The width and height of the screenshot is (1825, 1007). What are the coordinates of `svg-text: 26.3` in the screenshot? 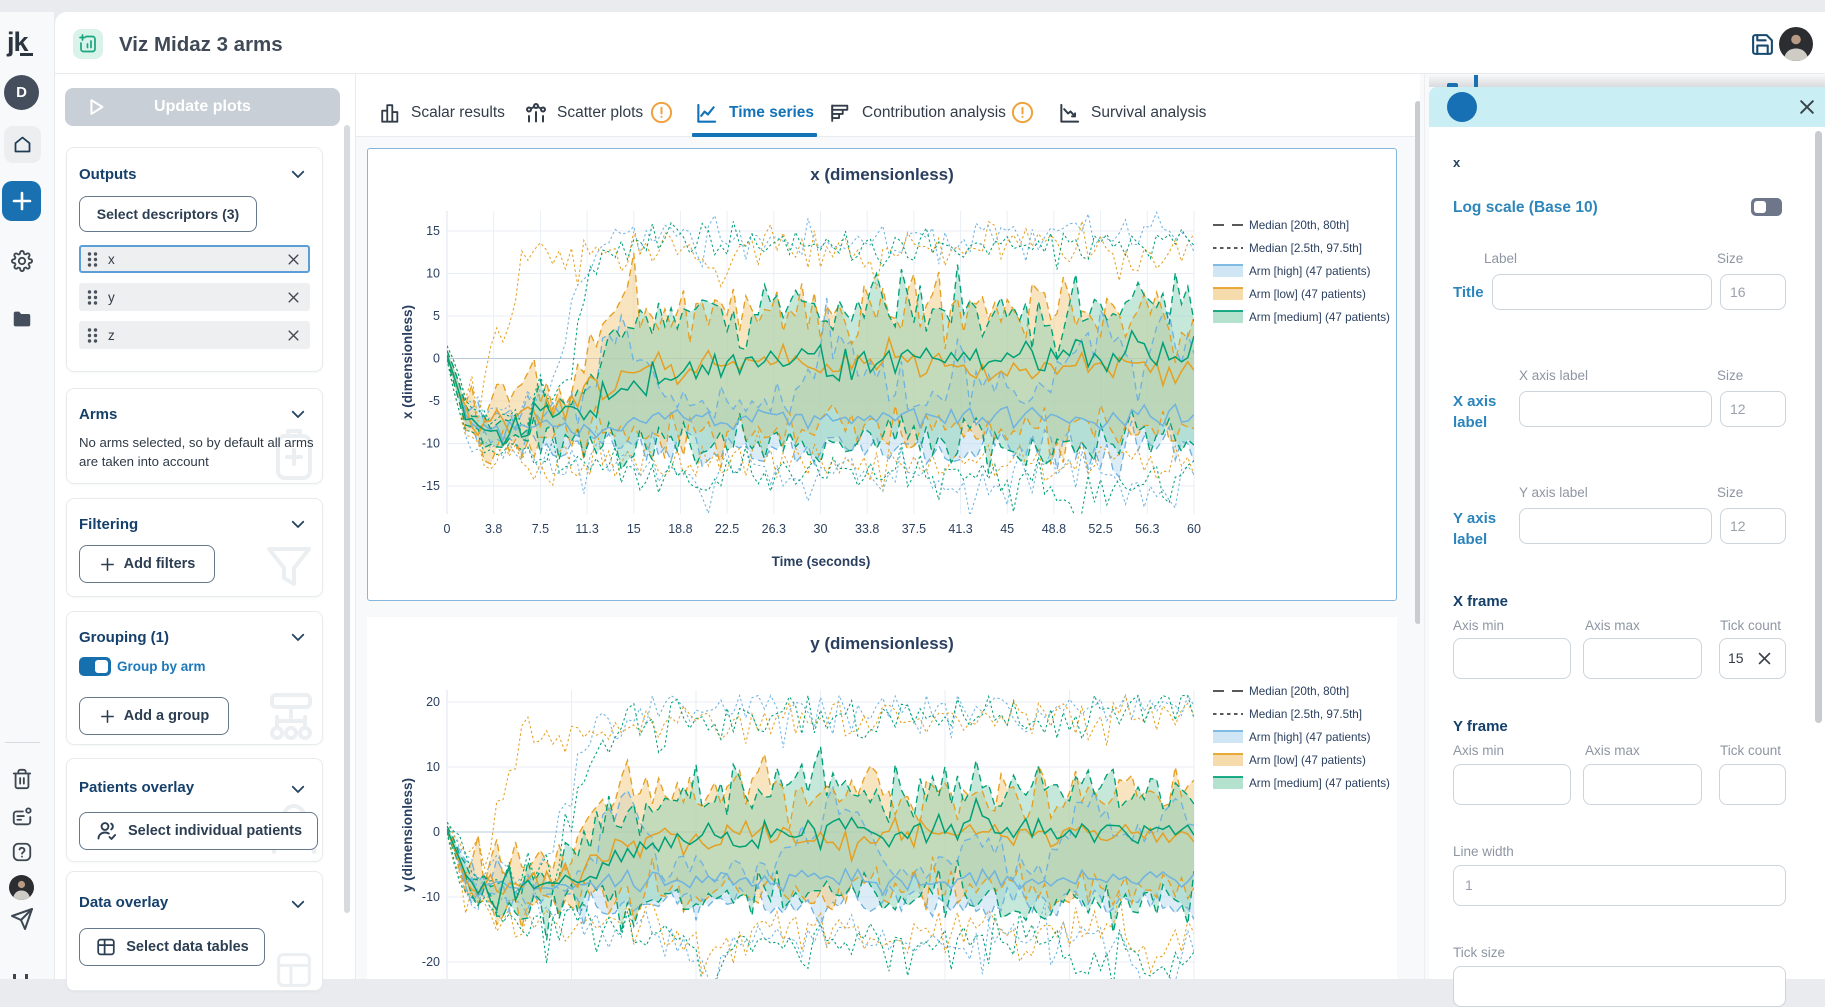 It's located at (774, 529).